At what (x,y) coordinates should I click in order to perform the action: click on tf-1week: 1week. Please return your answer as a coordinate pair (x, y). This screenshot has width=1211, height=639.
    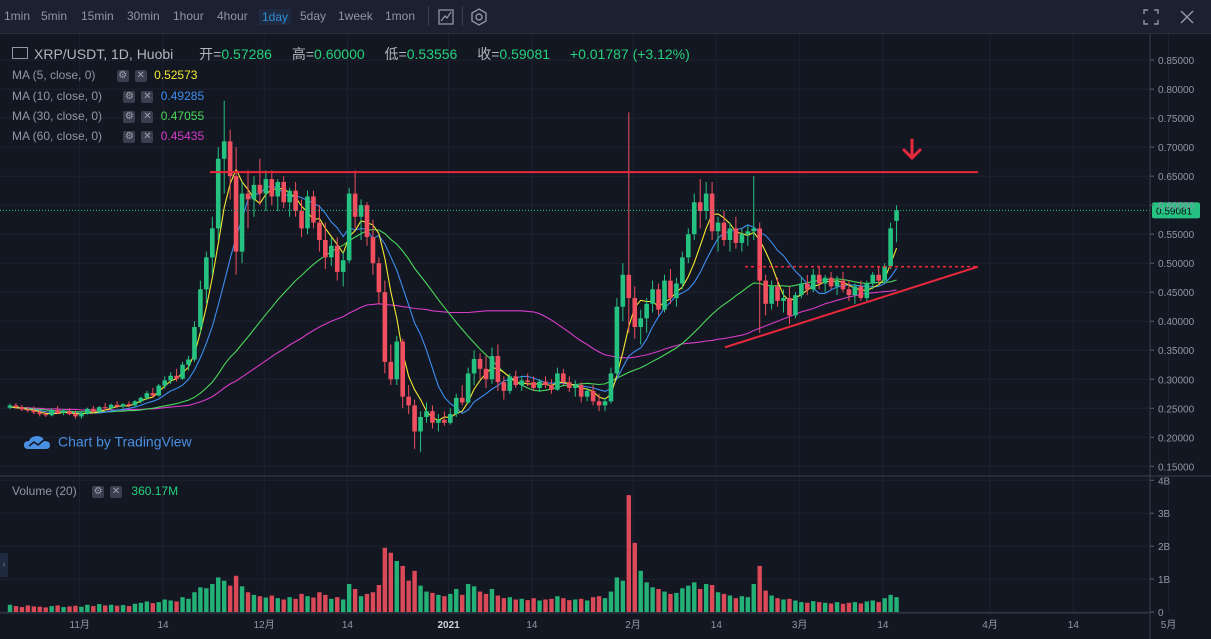
    Looking at the image, I should click on (355, 16).